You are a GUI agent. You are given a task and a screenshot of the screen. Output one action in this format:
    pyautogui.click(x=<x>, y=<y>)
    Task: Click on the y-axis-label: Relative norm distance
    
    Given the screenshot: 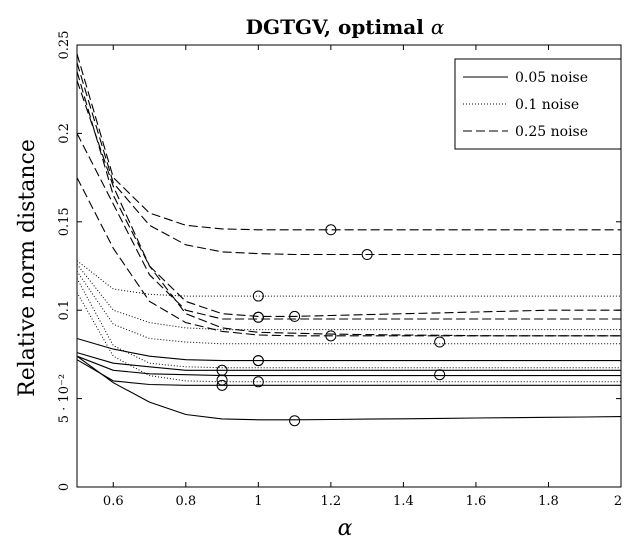 What is the action you would take?
    pyautogui.click(x=27, y=268)
    